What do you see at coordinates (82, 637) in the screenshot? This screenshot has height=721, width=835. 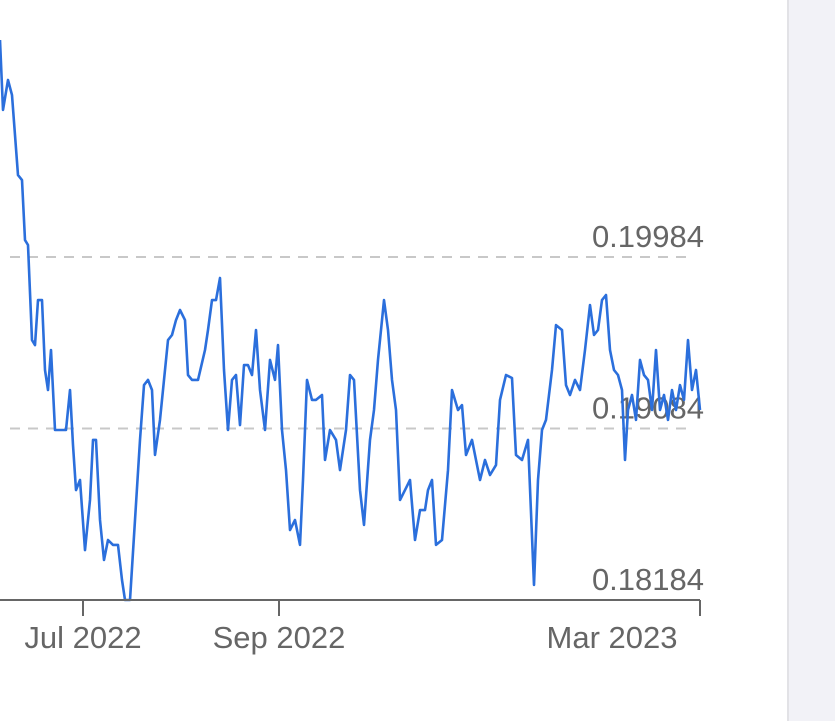 I see `x-tick-label: Jul 2022` at bounding box center [82, 637].